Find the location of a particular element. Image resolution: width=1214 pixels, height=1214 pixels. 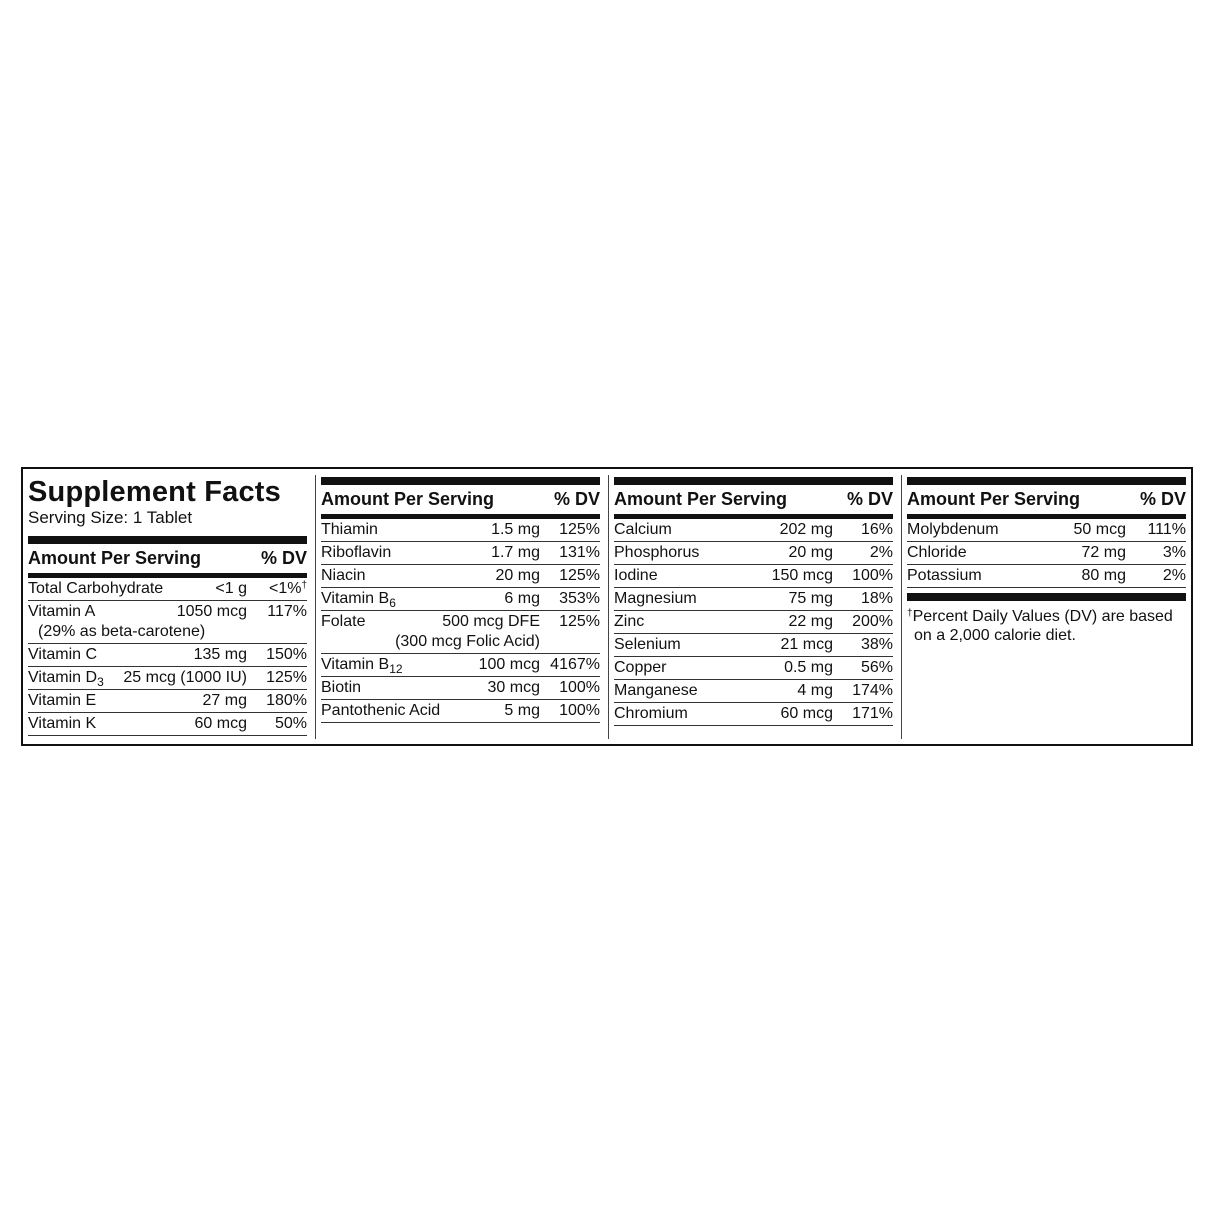

nutrient-row: Phosphorus 20 mg 2% is located at coordinates (753, 553).